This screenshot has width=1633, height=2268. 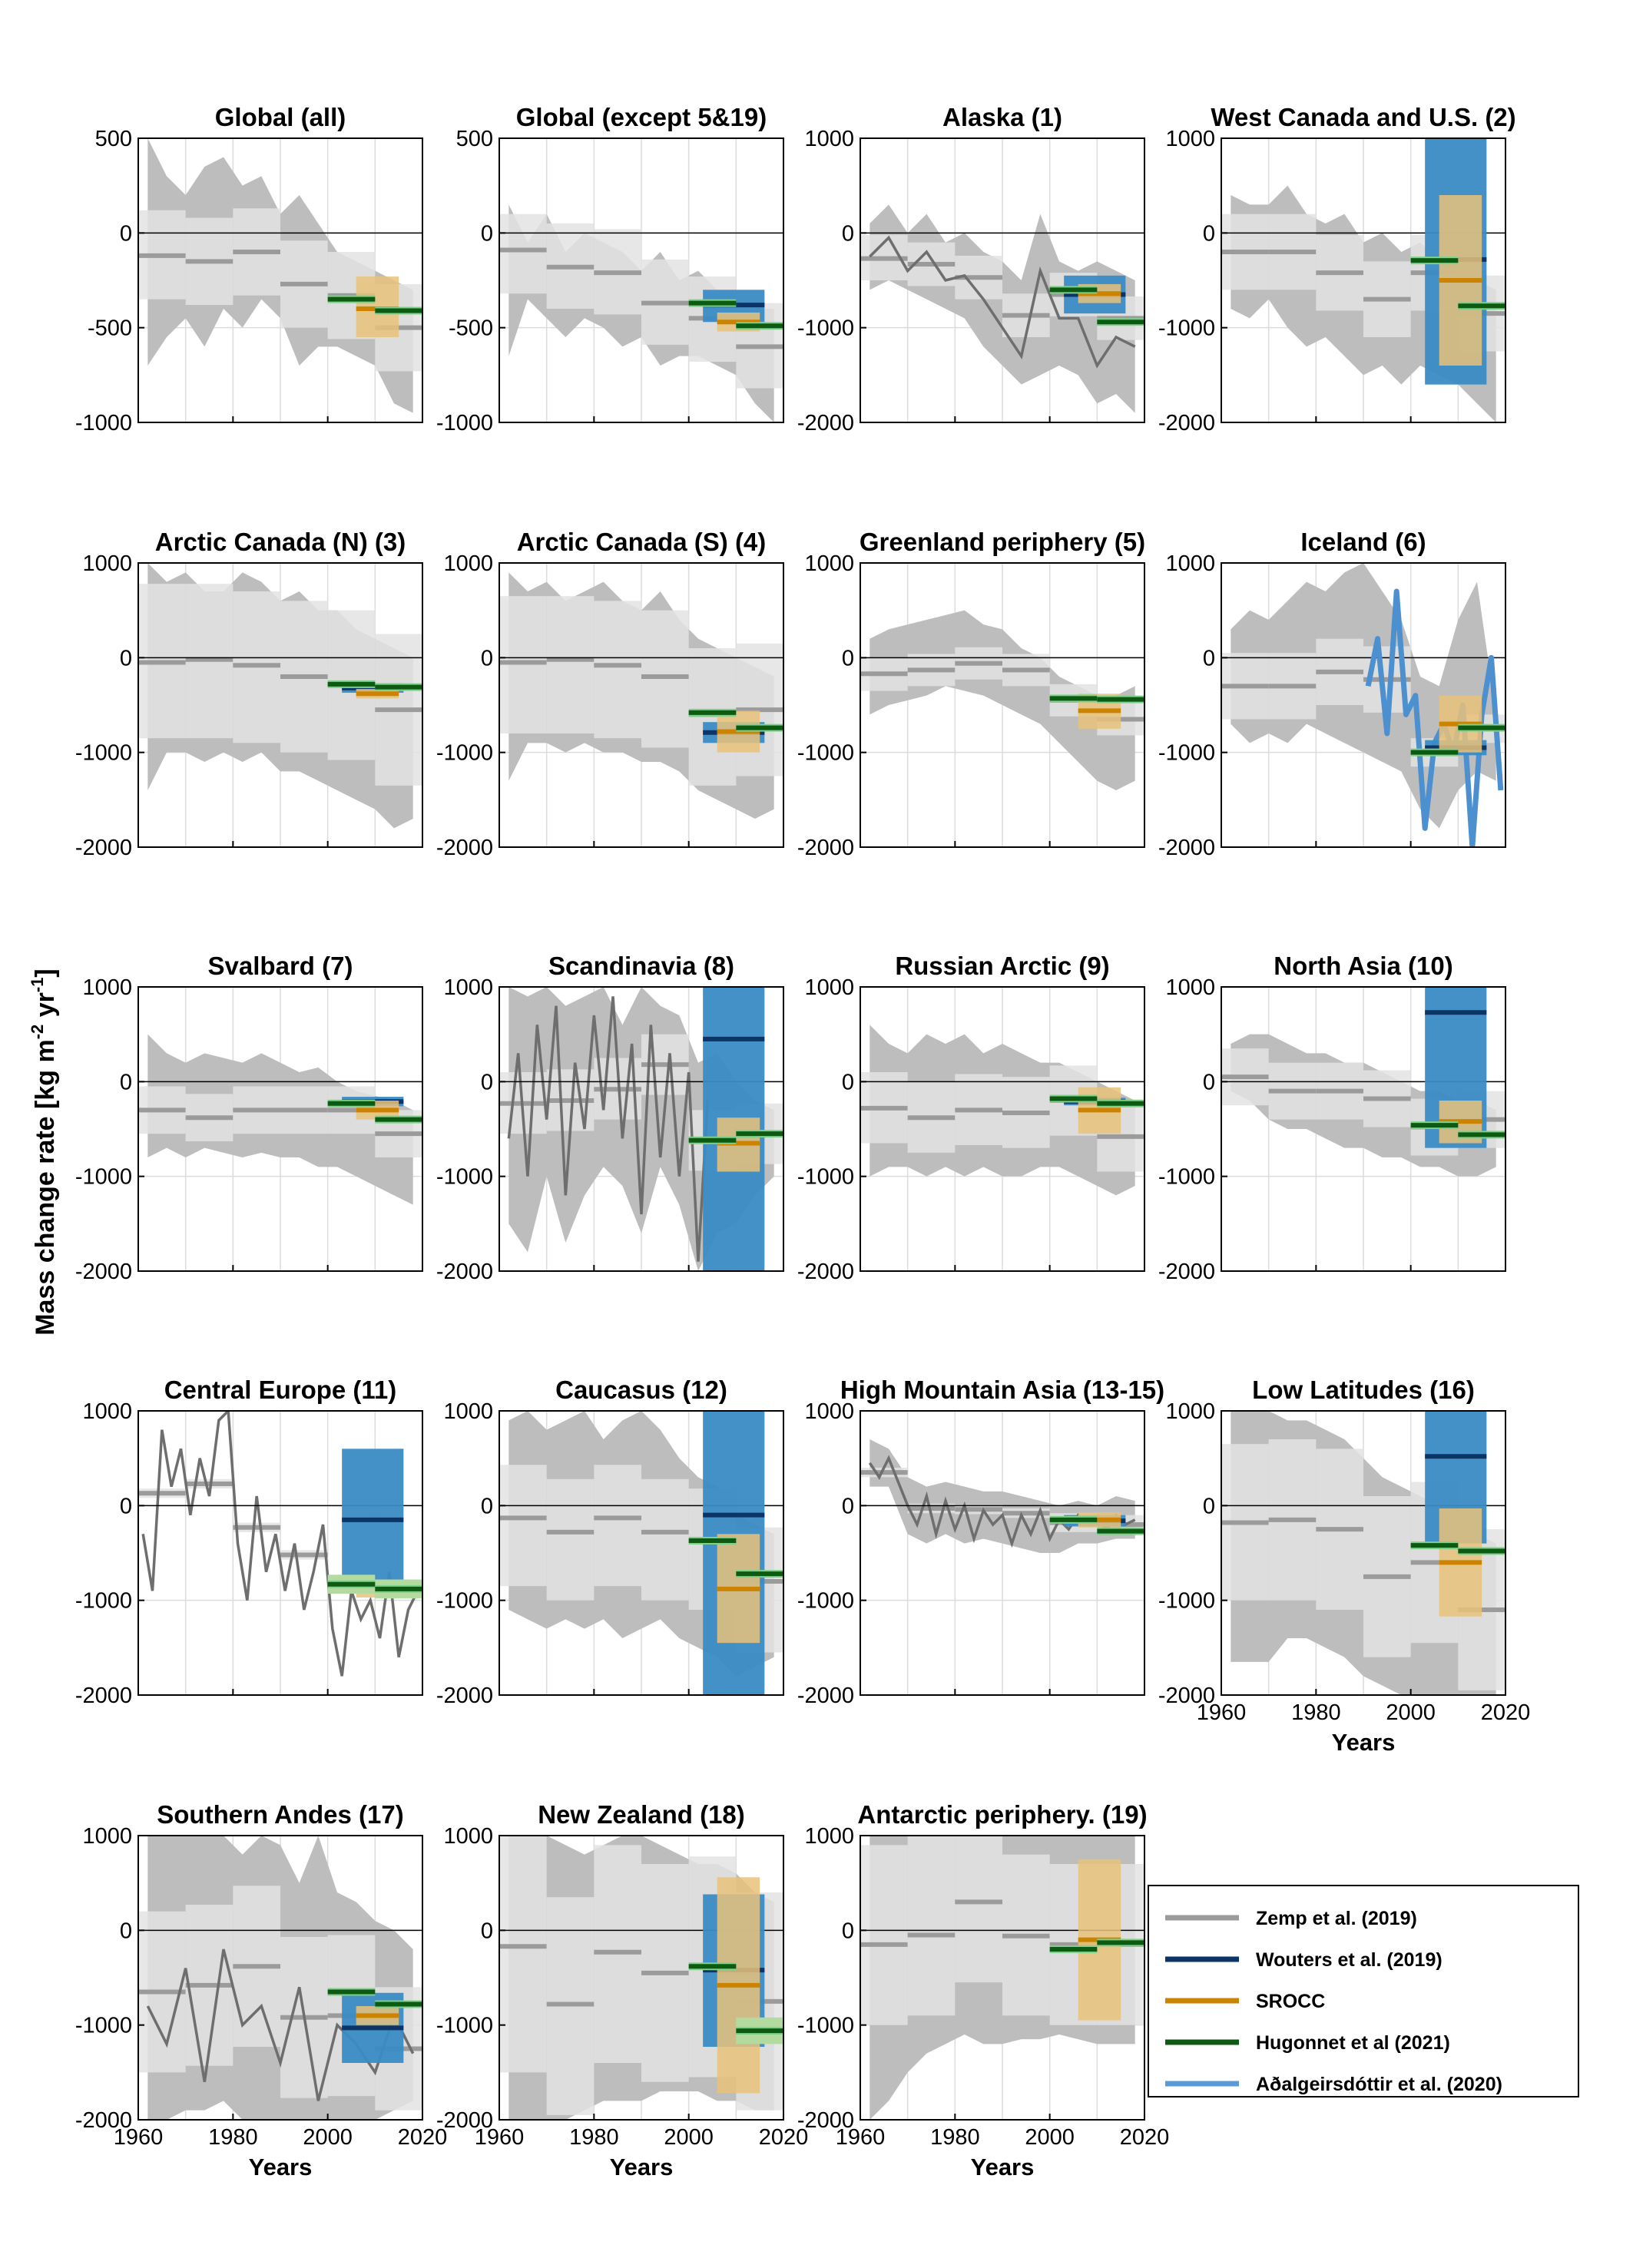 I want to click on panel-13: 1000 0 -1000 -2000 Central Europe (11), so click(x=249, y=1542).